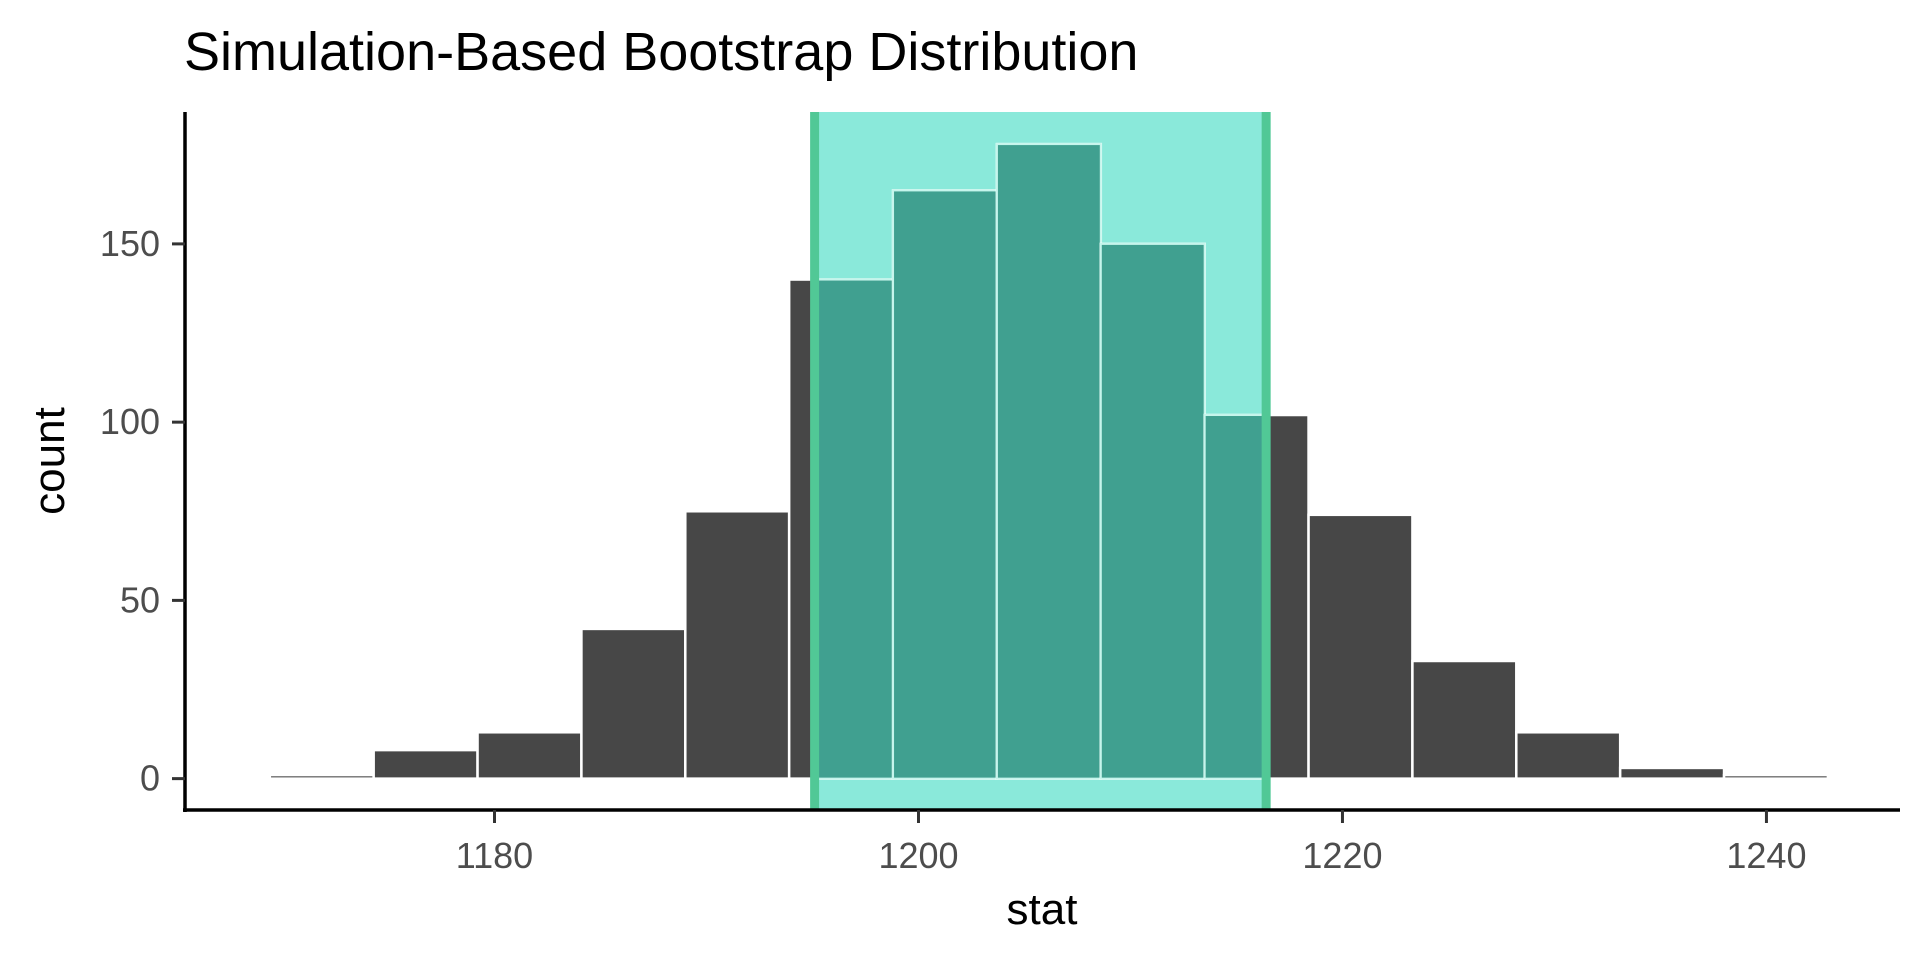  Describe the element at coordinates (1042, 909) in the screenshot. I see `x-axis-label: stat` at that location.